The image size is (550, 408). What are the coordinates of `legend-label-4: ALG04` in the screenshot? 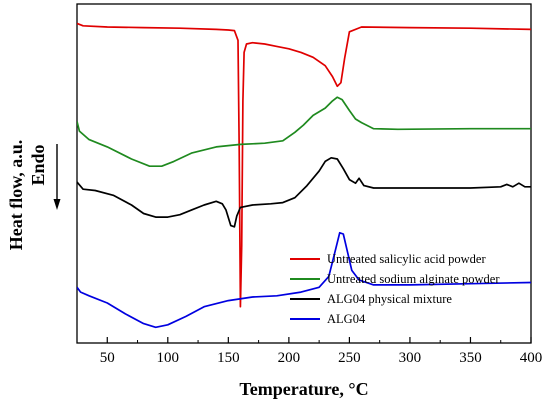 It's located at (346, 319).